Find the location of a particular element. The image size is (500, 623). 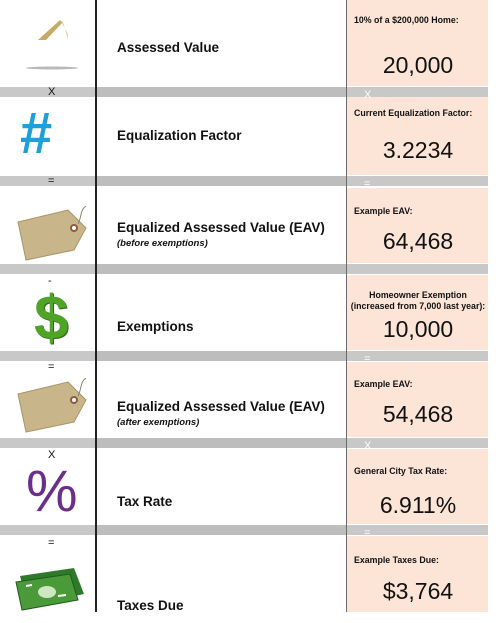

operator-left: - is located at coordinates (50, 281).